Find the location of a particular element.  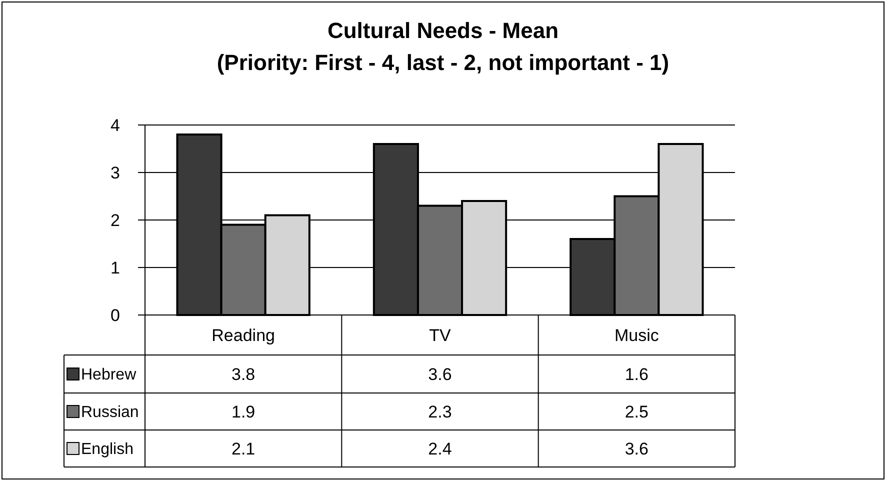

x-tick-label: Music is located at coordinates (637, 335).